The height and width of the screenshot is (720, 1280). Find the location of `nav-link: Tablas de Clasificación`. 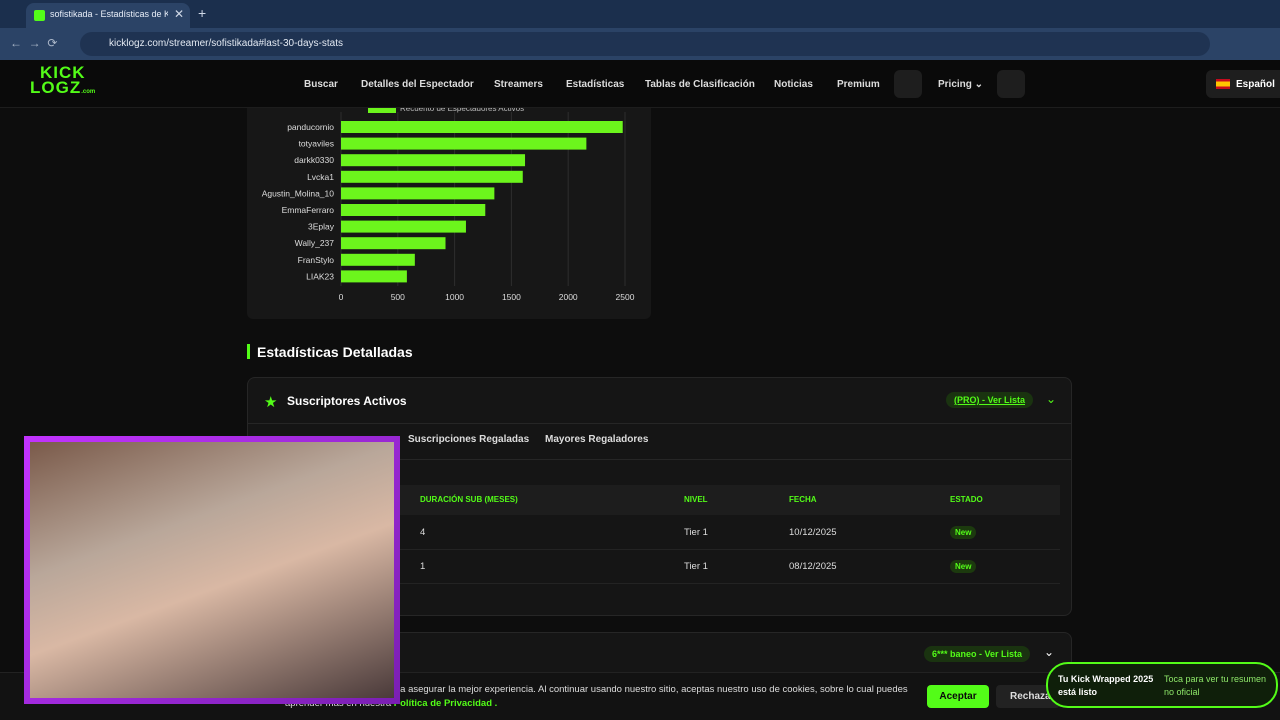

nav-link: Tablas de Clasificación is located at coordinates (700, 84).